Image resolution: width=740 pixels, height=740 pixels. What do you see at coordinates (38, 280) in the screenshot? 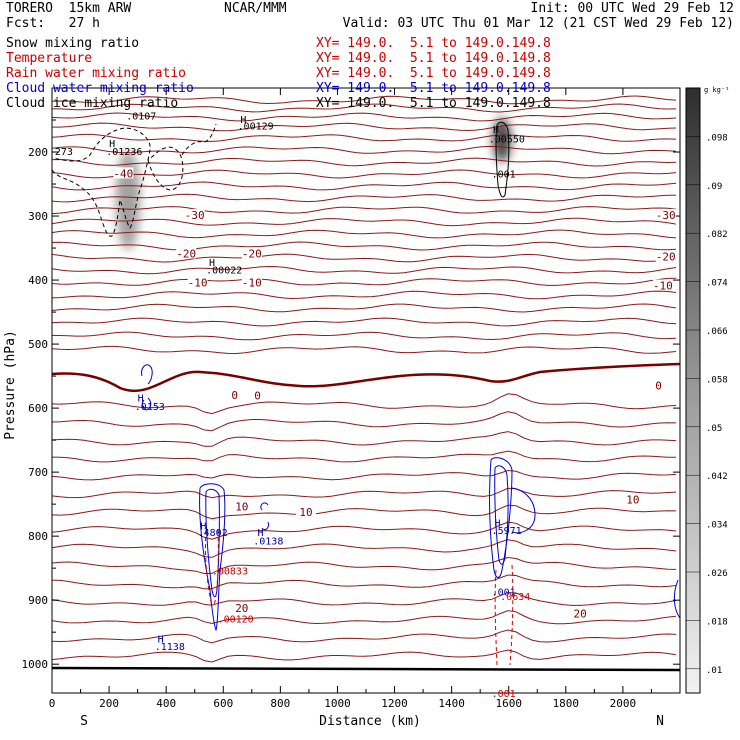
I see `y-tick-label: 400` at bounding box center [38, 280].